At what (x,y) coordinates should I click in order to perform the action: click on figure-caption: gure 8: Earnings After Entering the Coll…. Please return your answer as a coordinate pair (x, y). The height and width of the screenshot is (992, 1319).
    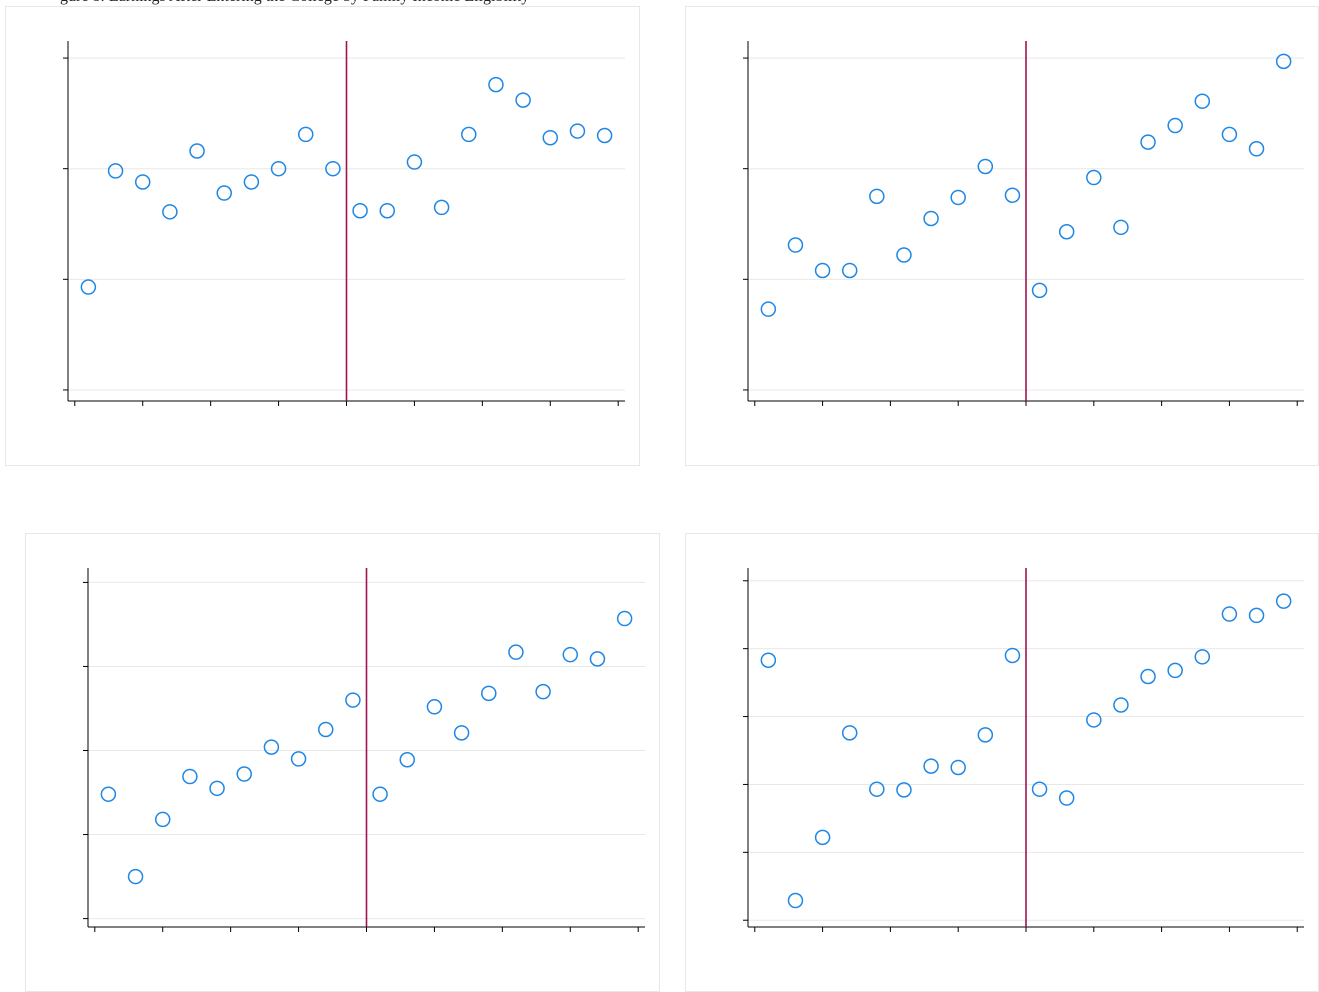
    Looking at the image, I should click on (360, 4).